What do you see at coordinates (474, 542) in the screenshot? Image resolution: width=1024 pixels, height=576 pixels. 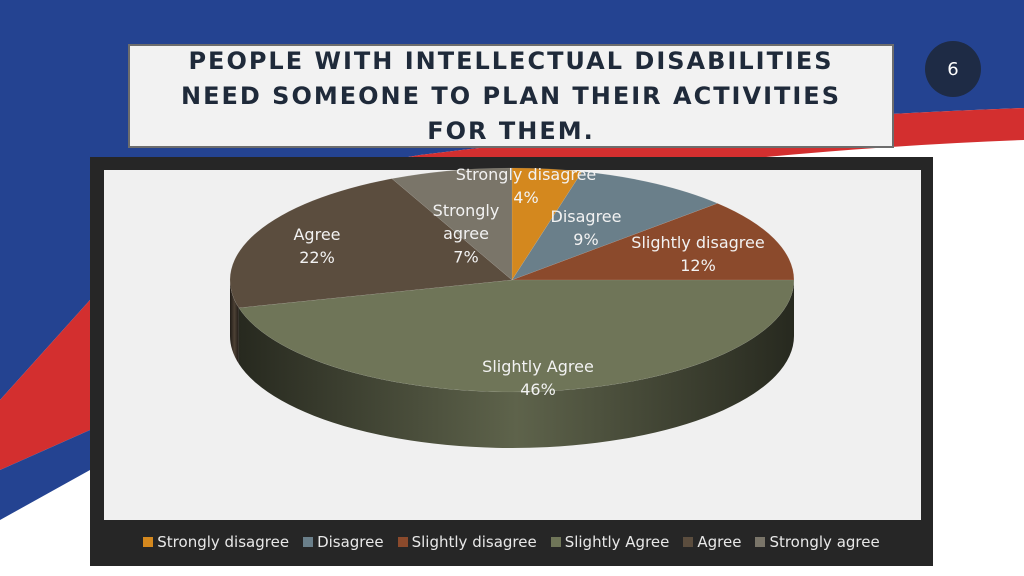 I see `legend-label: Slightly disagree` at bounding box center [474, 542].